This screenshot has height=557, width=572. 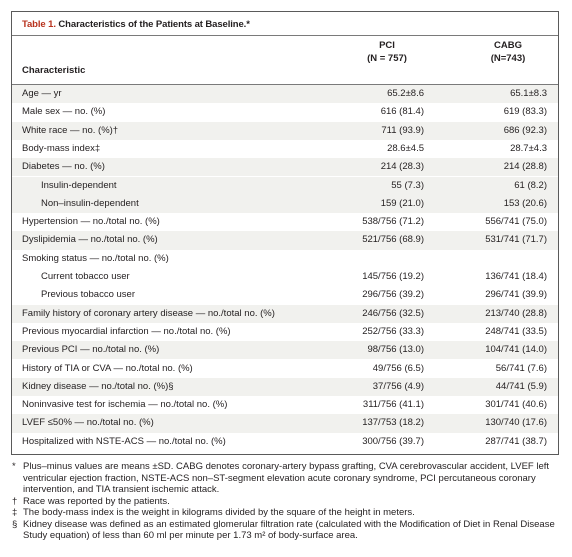 I want to click on row-label: Dyslipidemia — no./total no. (%), so click(x=90, y=240).